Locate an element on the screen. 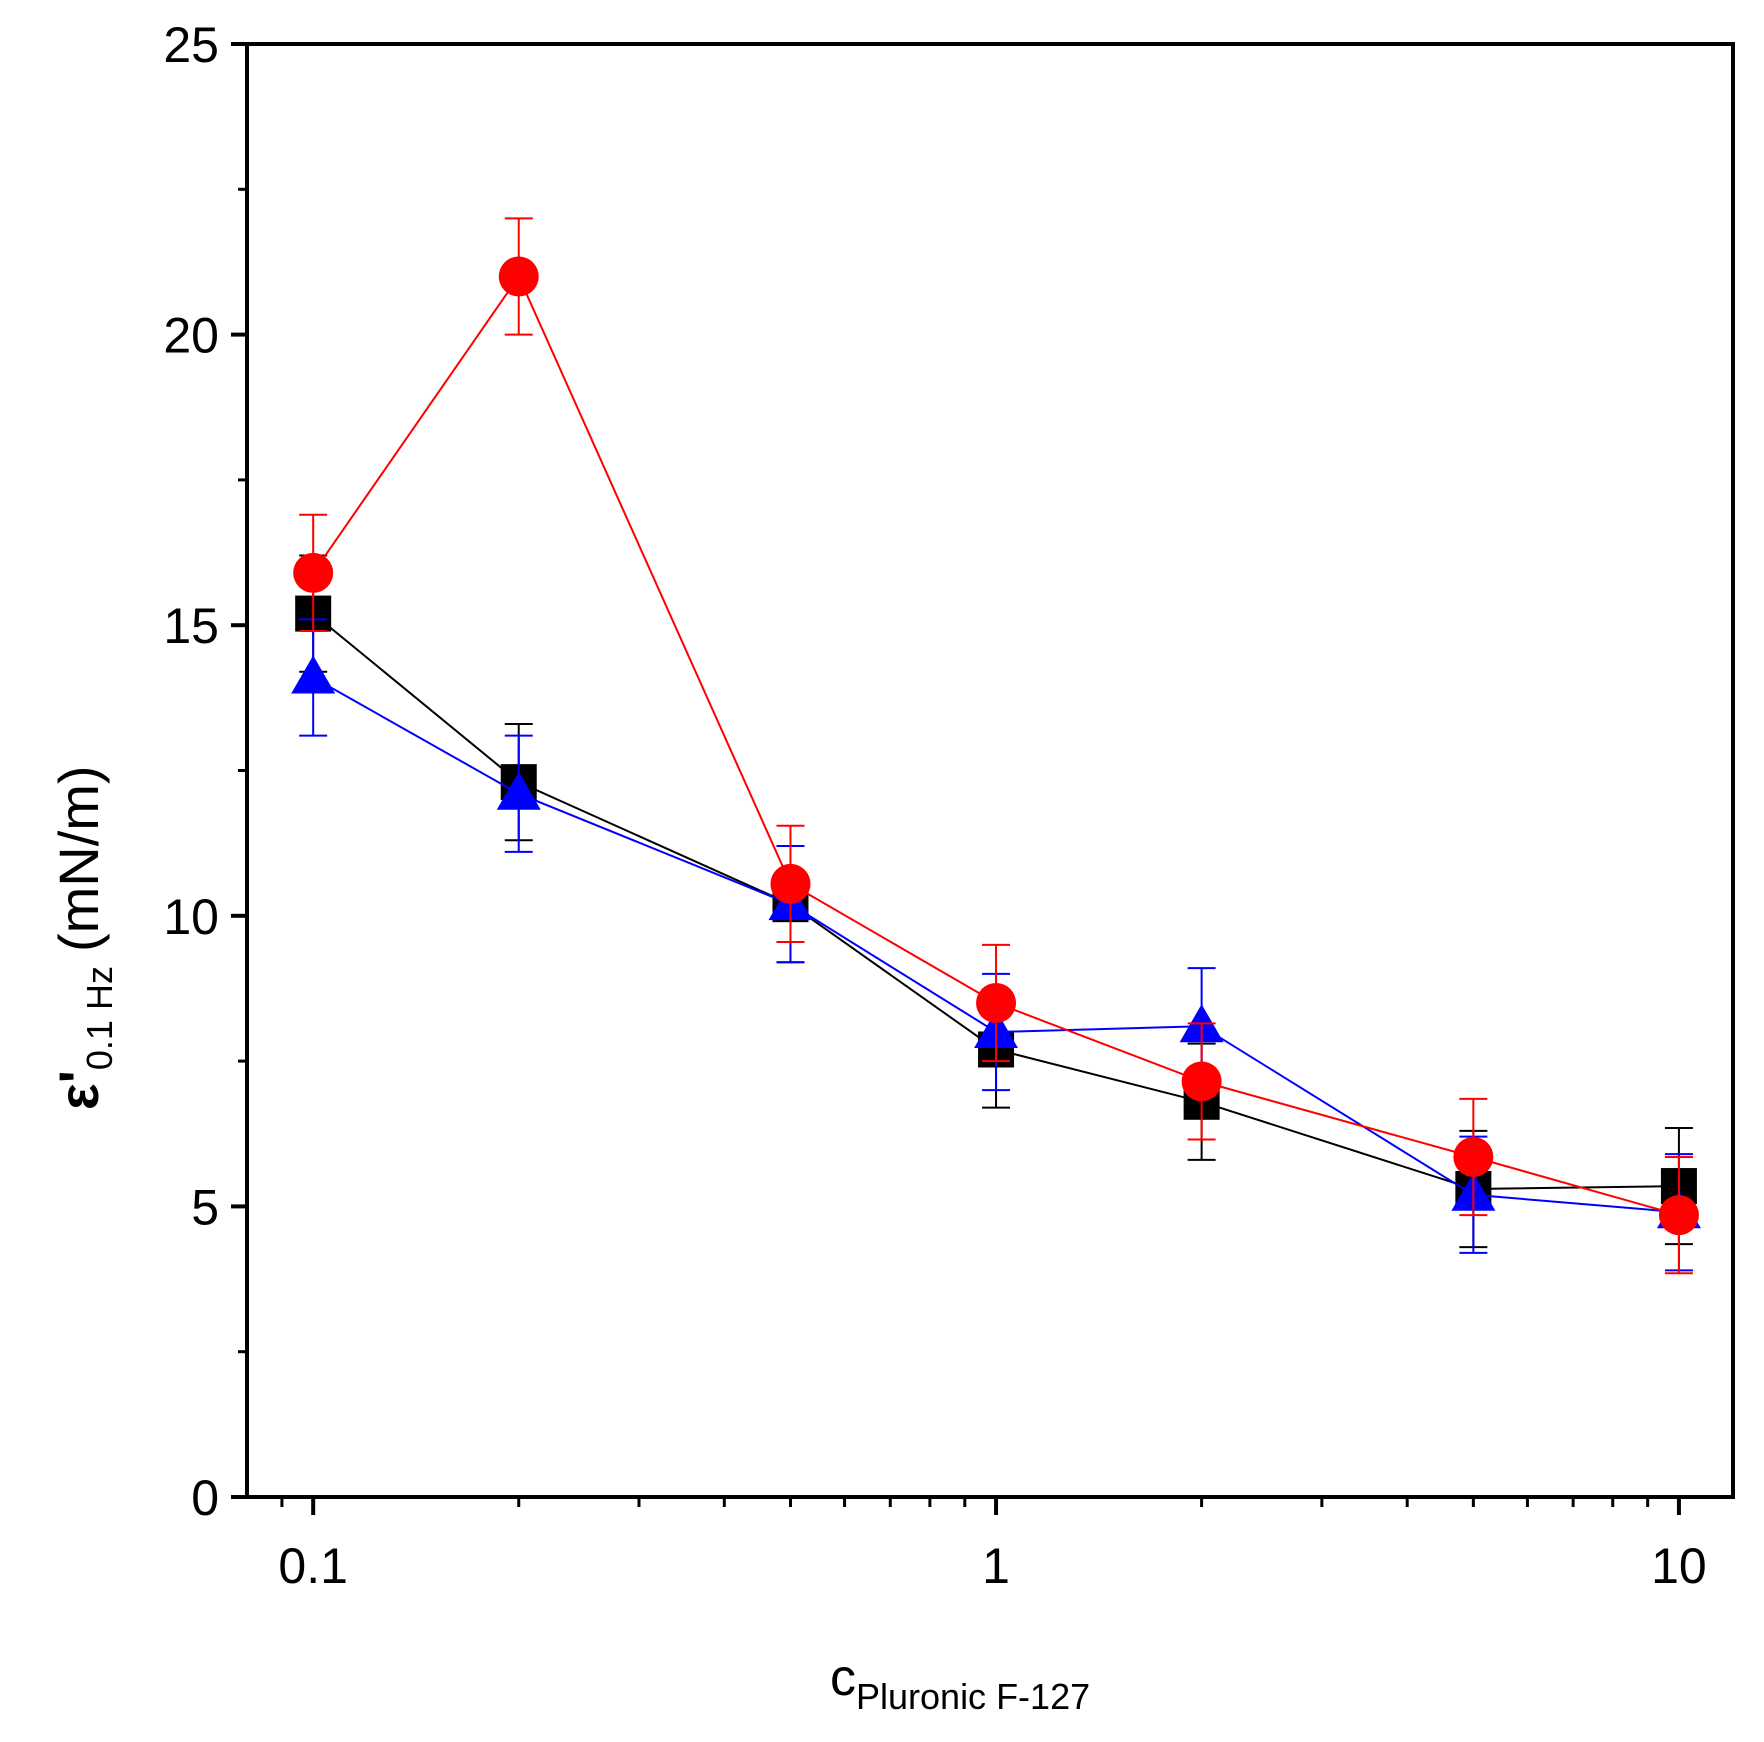 The height and width of the screenshot is (1742, 1764). x-tick-label: 0.1 is located at coordinates (313, 1566).